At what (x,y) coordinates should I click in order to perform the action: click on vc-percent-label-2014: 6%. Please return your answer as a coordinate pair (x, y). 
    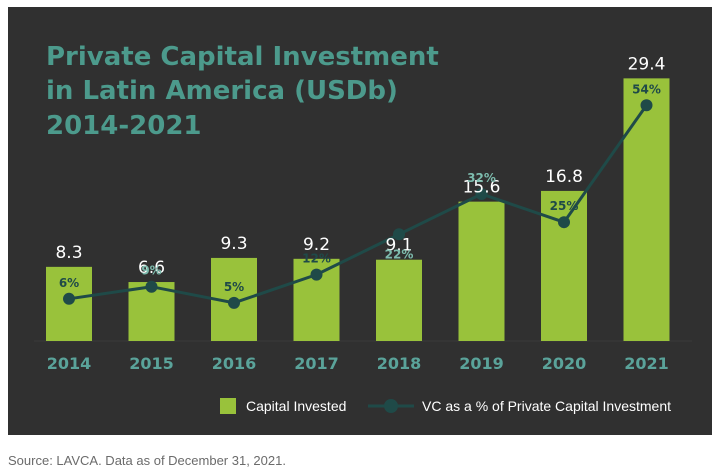
    Looking at the image, I should click on (69, 283).